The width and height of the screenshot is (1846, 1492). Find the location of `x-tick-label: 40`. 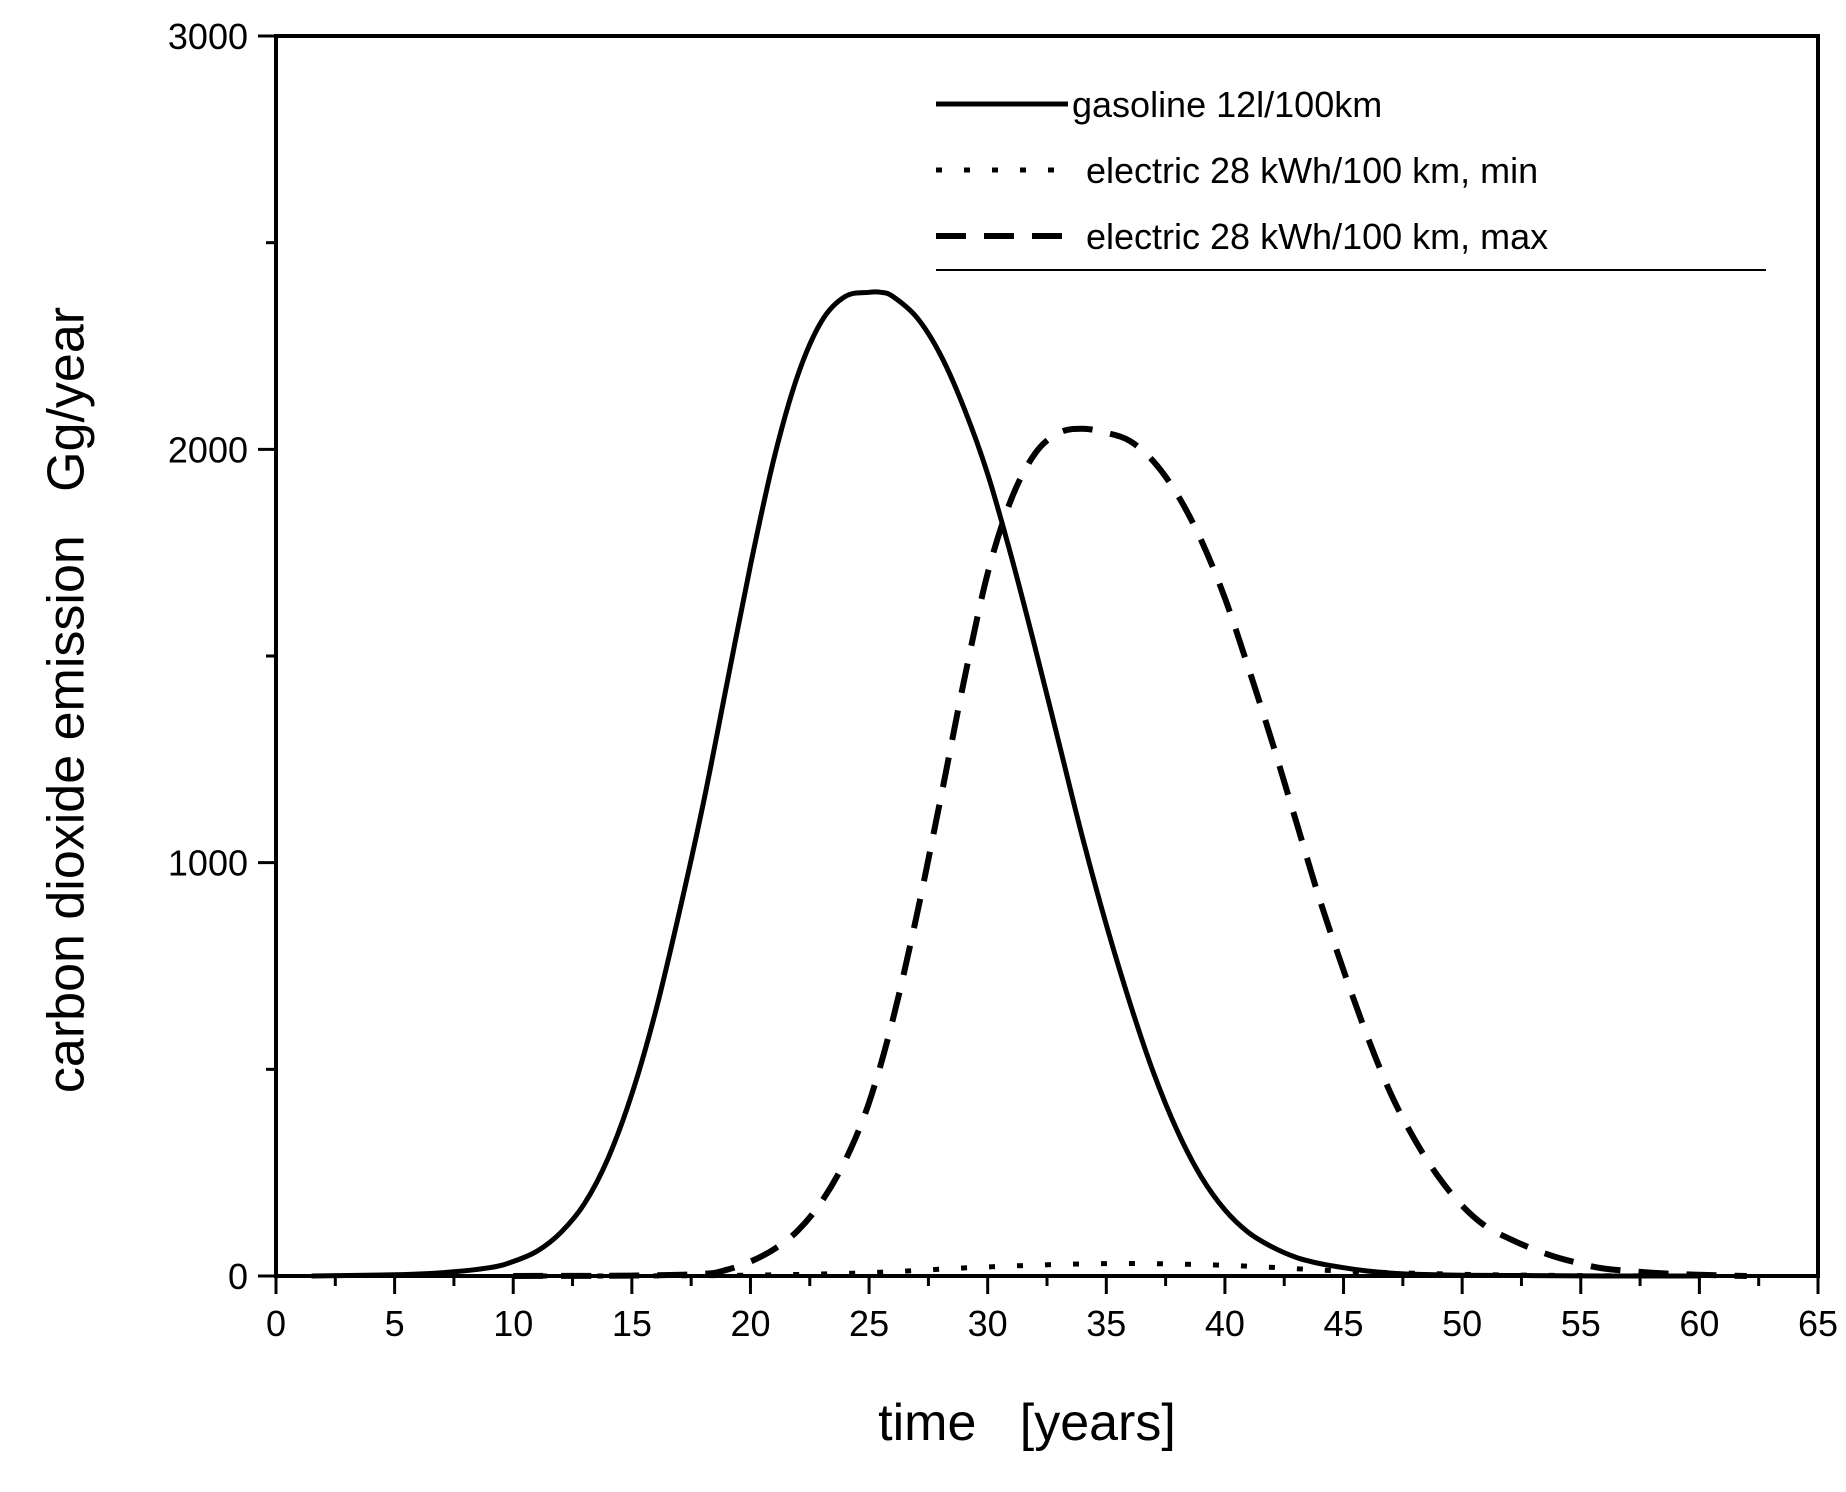

x-tick-label: 40 is located at coordinates (1225, 1323).